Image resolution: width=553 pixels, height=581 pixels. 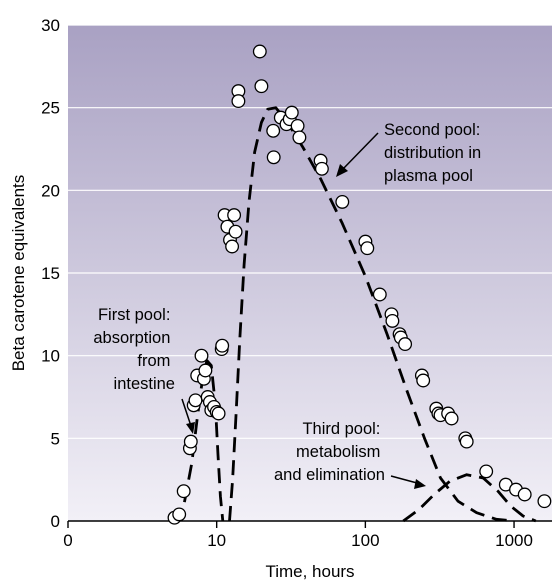 What do you see at coordinates (55, 438) in the screenshot?
I see `y-tick-label: 5` at bounding box center [55, 438].